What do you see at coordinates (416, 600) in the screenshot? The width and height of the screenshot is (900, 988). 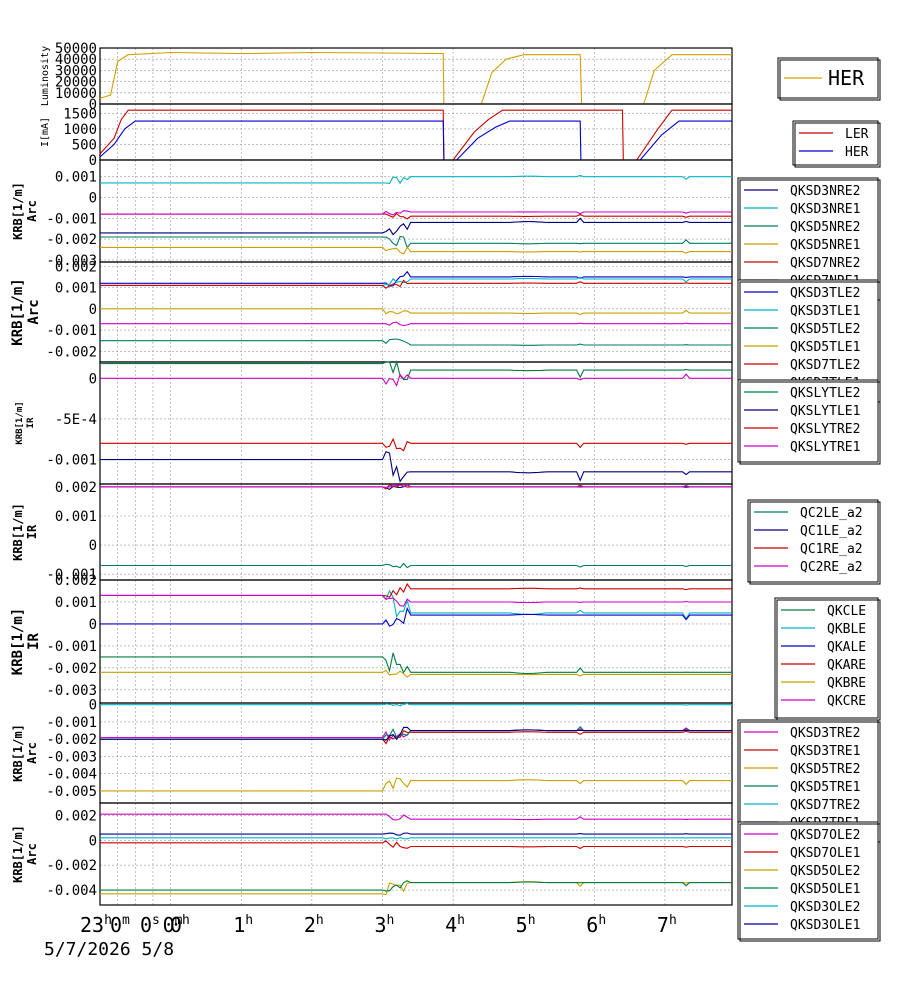 I see `series-line-QKCRE` at bounding box center [416, 600].